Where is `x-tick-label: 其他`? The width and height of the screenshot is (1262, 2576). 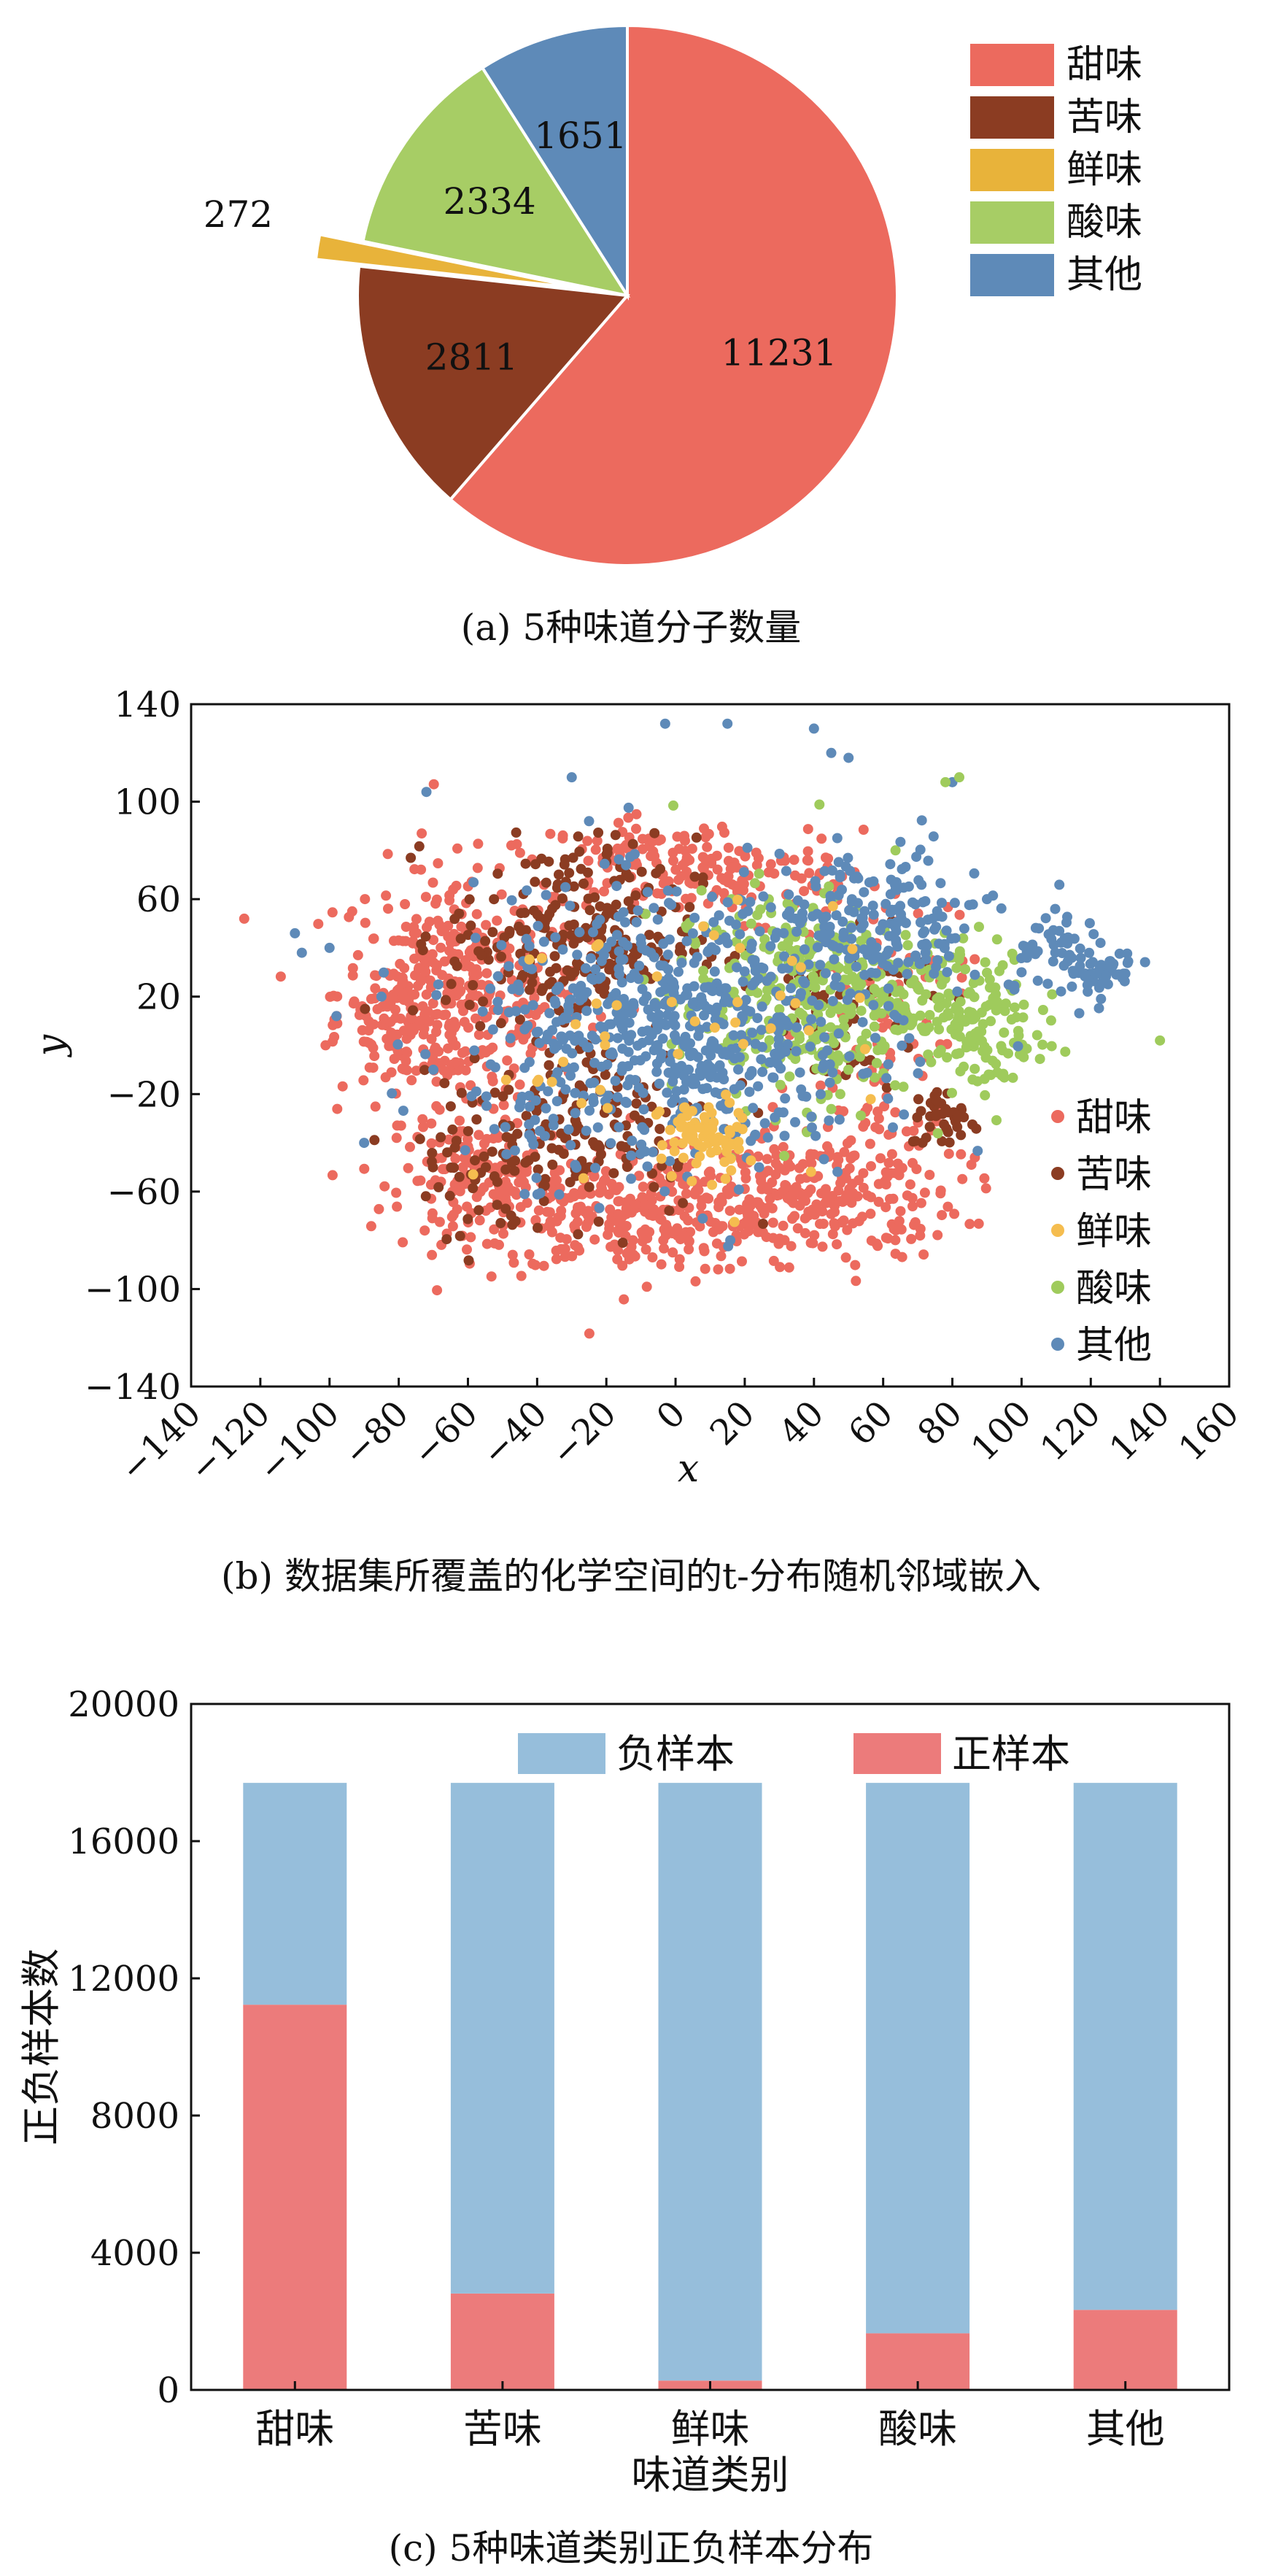 x-tick-label: 其他 is located at coordinates (1125, 2429).